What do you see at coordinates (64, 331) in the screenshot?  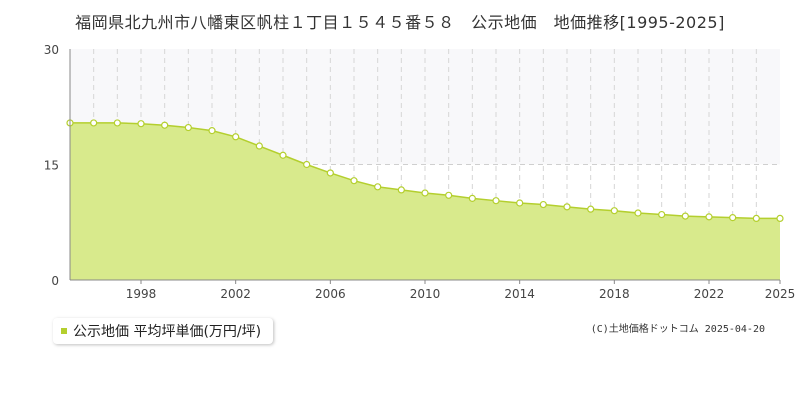 I see `legend-swatch` at bounding box center [64, 331].